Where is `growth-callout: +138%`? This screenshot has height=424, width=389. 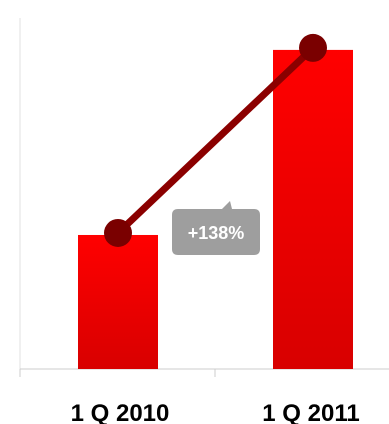 growth-callout: +138% is located at coordinates (216, 228).